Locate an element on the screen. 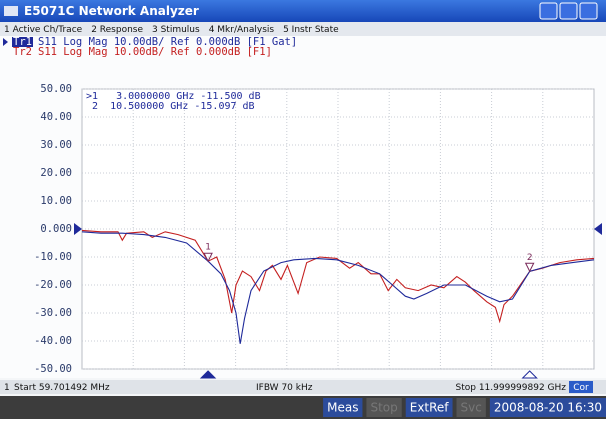  status-bar is located at coordinates (303, 387).